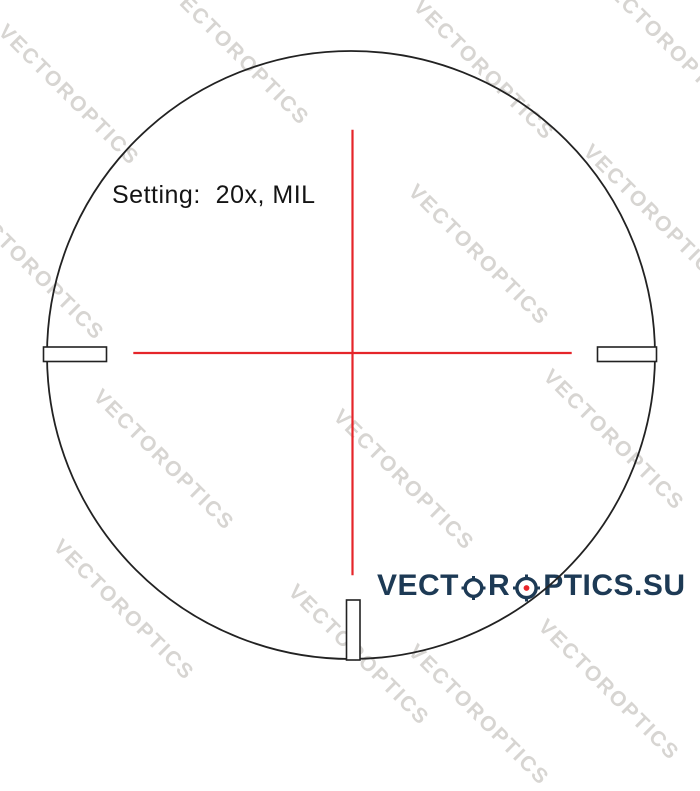 The width and height of the screenshot is (700, 791). Describe the element at coordinates (527, 587) in the screenshot. I see `reticle-o-dot-icon` at that location.